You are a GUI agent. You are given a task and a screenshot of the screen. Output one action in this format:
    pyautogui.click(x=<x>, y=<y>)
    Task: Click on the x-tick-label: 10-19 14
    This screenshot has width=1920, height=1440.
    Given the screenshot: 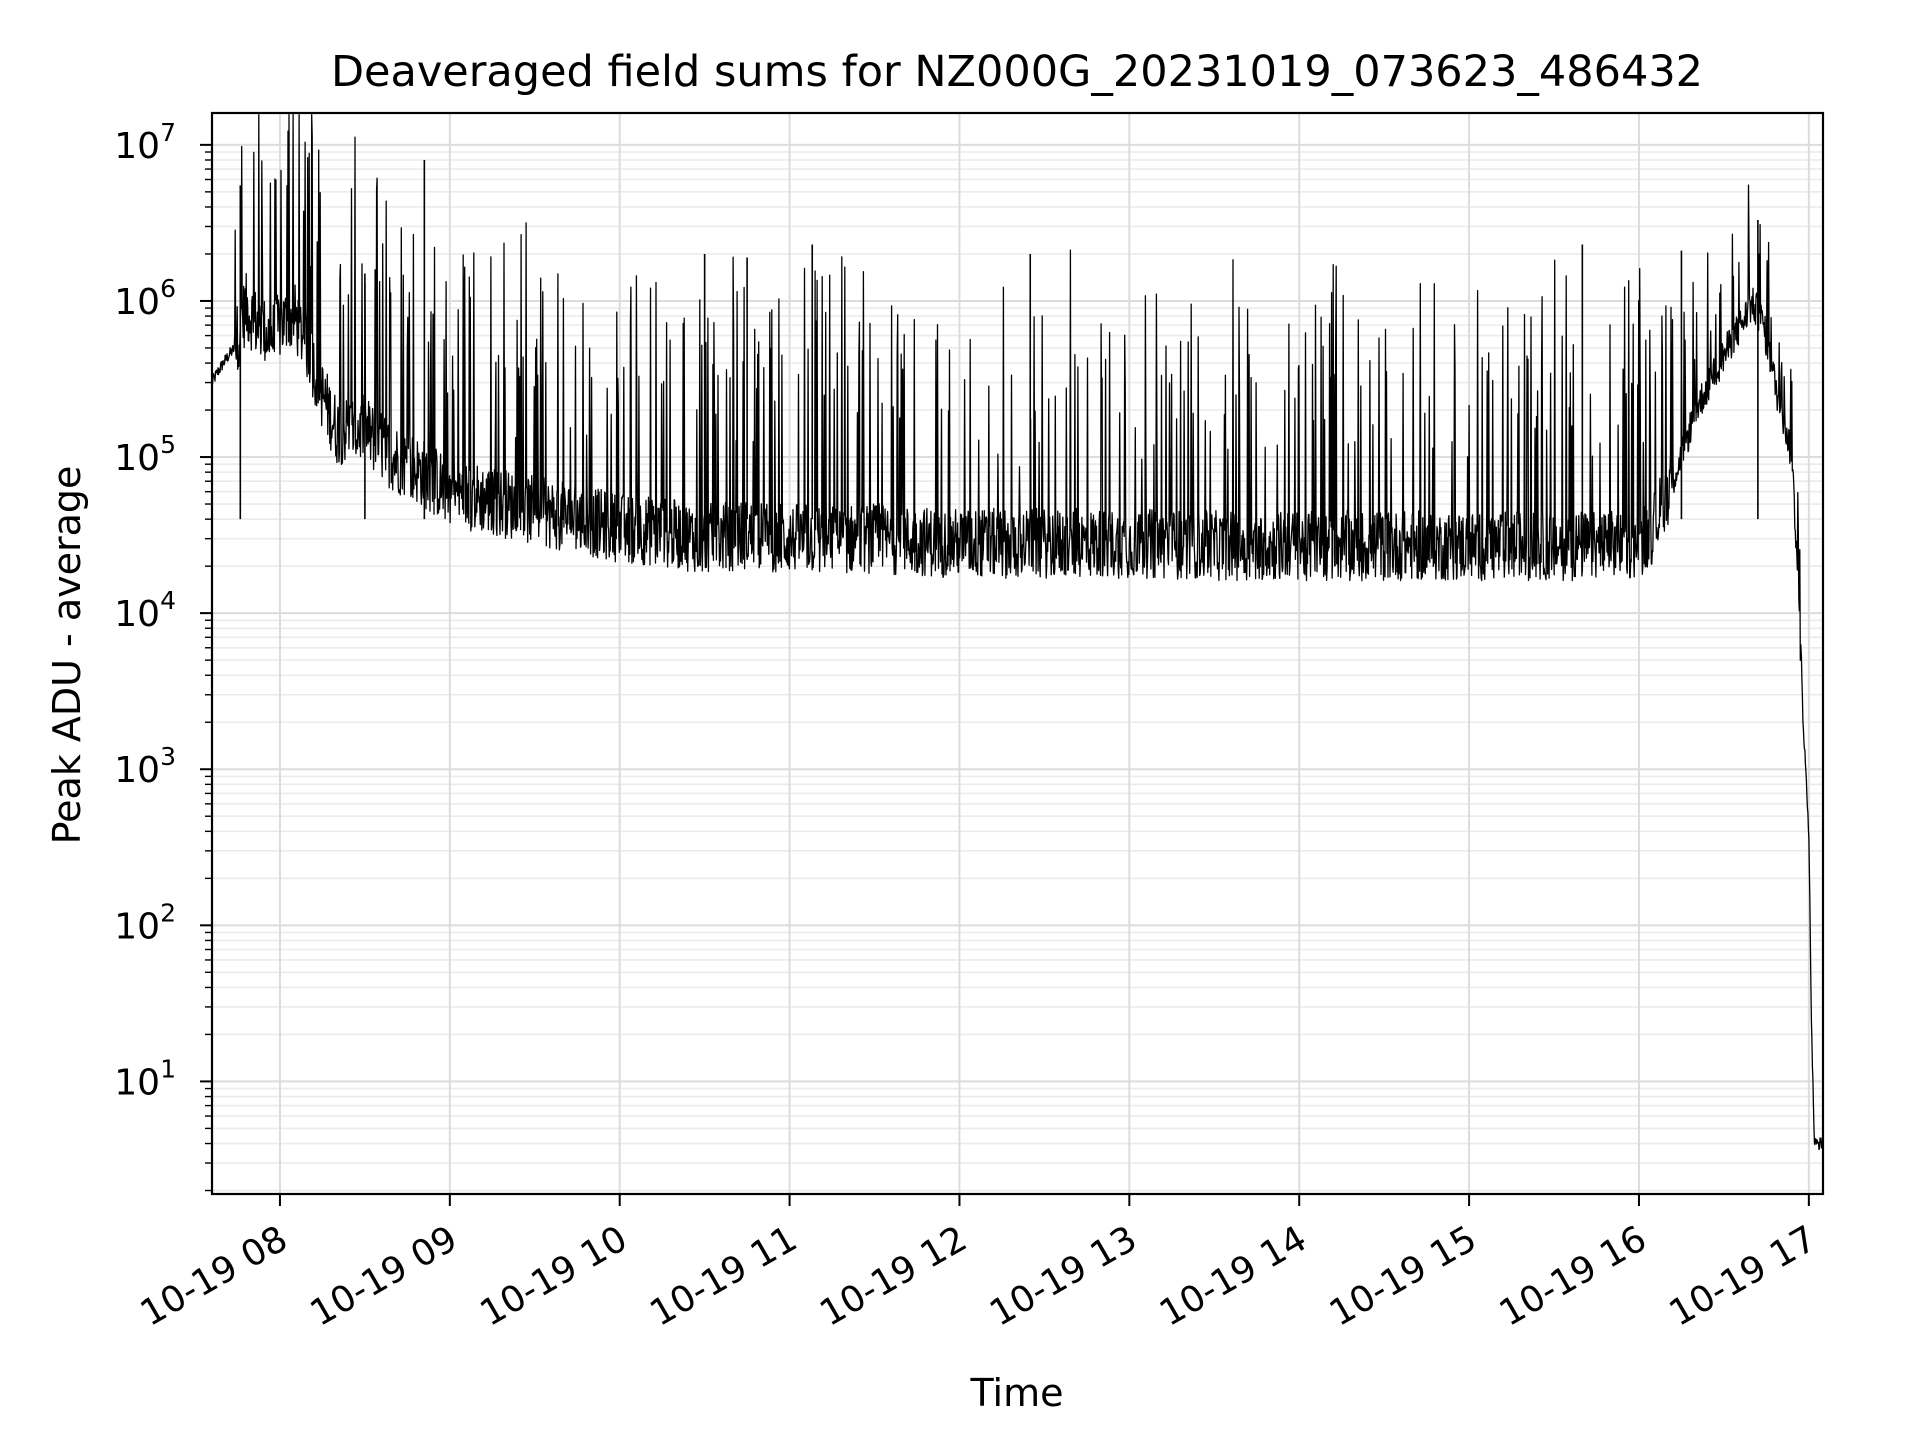 What is the action you would take?
    pyautogui.click(x=1233, y=1276)
    